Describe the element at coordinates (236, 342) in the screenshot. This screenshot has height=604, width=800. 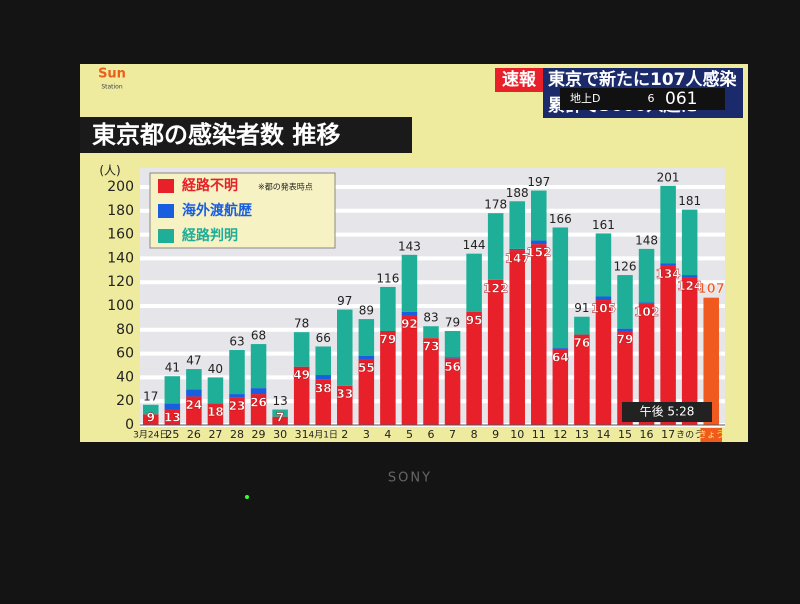
I see `total-label: 63` at that location.